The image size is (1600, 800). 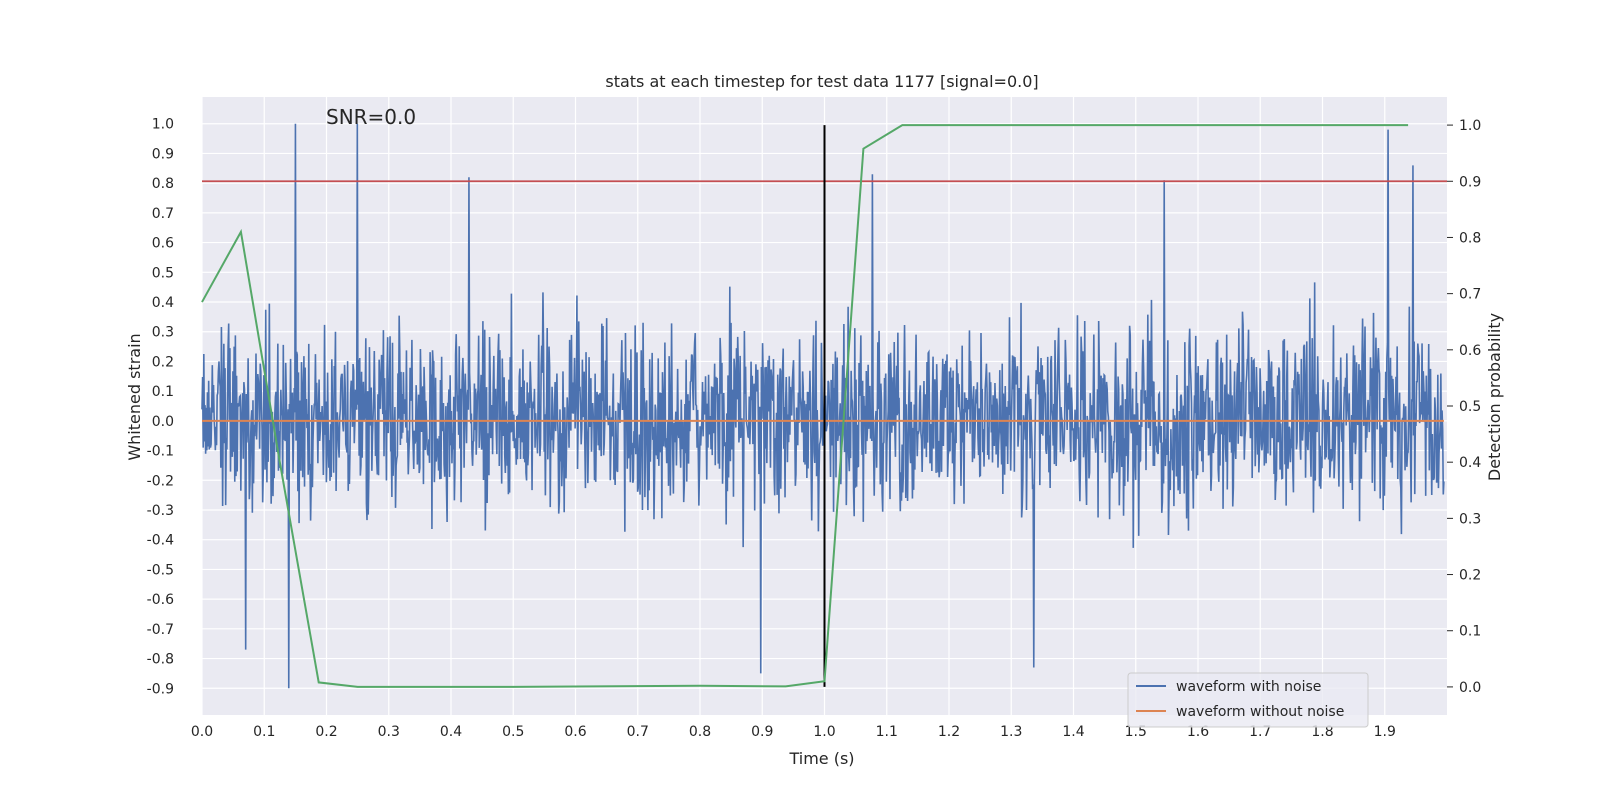 What do you see at coordinates (163, 214) in the screenshot?
I see `y-tick-label: 0.7` at bounding box center [163, 214].